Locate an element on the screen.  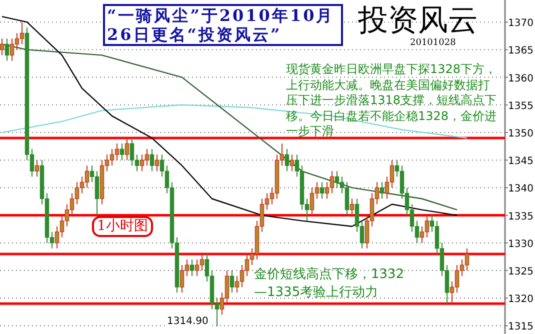
annotation: 20101028 is located at coordinates (433, 43).